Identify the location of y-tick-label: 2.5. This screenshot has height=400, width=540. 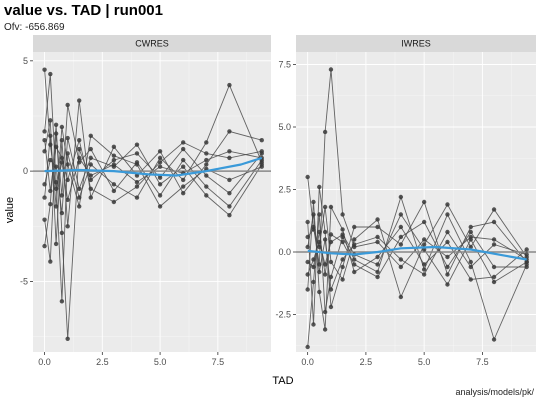
(284, 190).